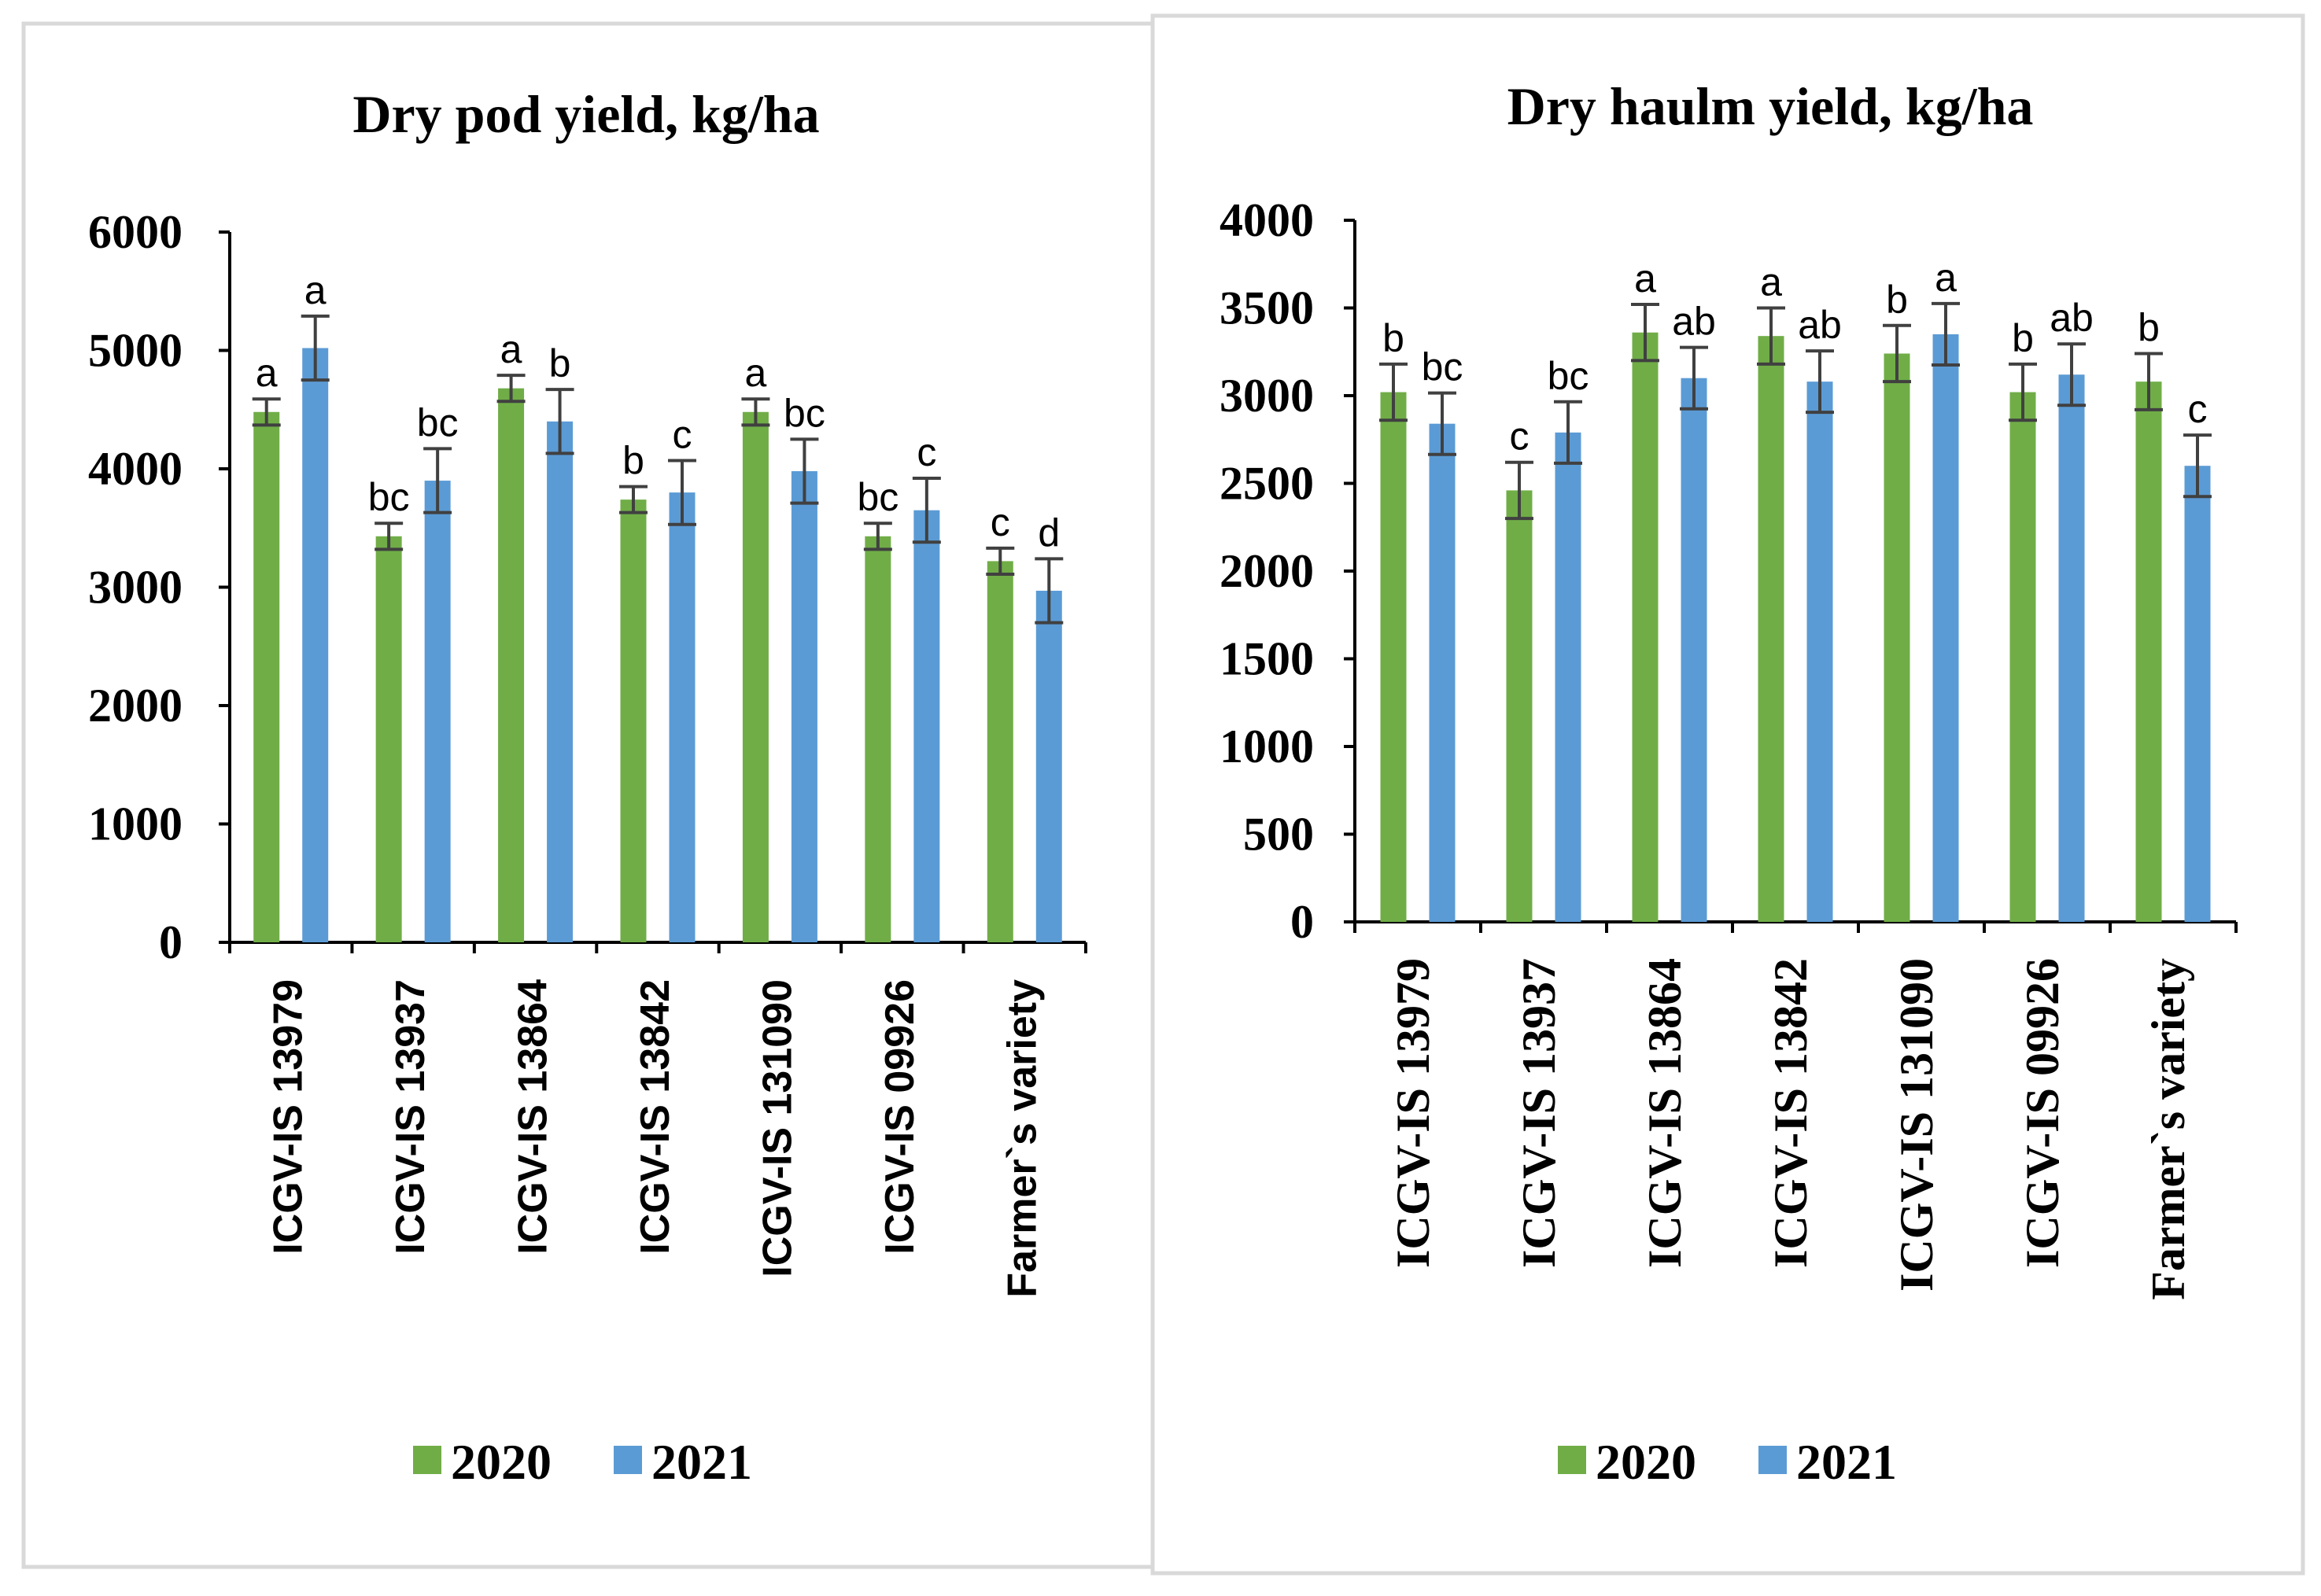  What do you see at coordinates (135, 232) in the screenshot?
I see `y-tick-label: 6000` at bounding box center [135, 232].